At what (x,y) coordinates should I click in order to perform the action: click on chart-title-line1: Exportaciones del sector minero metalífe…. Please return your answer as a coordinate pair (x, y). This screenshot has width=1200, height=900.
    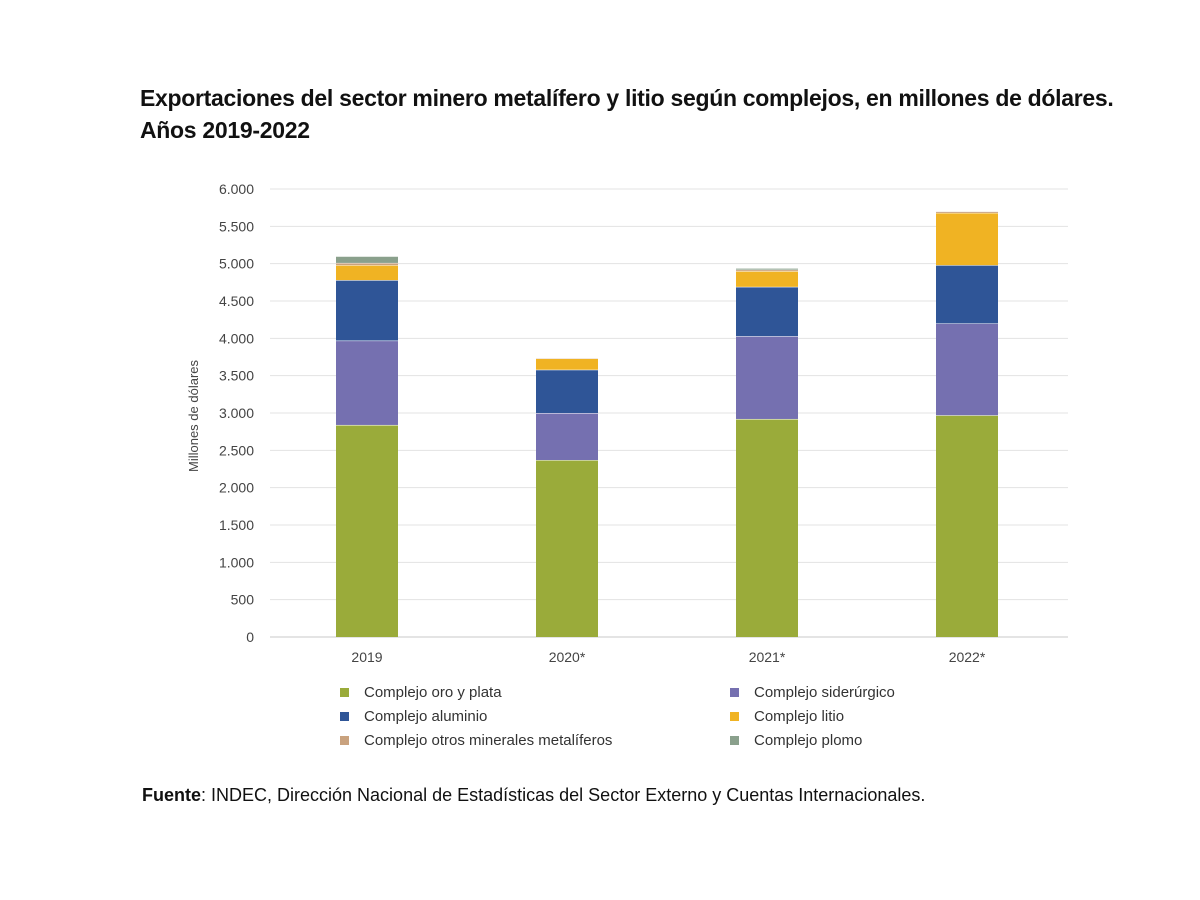
    Looking at the image, I should click on (627, 98).